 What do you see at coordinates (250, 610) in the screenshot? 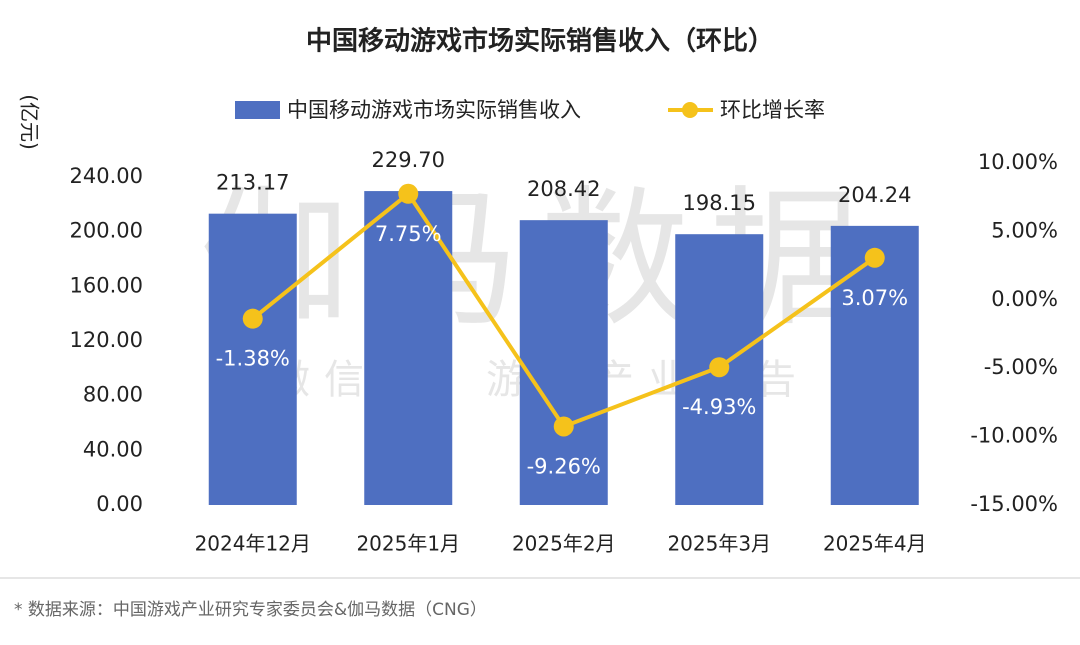
I see `source: * 数据来源：中国游戏产业研究专家委员会&伽马数据（CNG）` at bounding box center [250, 610].